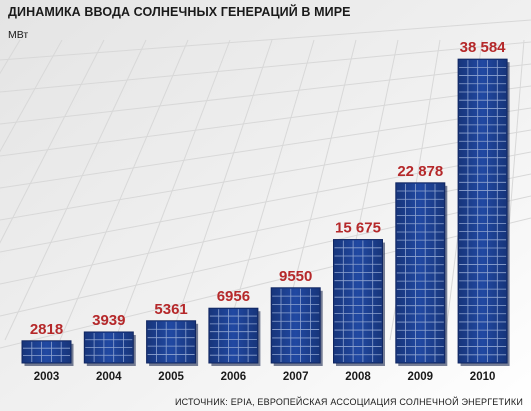 The width and height of the screenshot is (531, 411). I want to click on value-label-2010: 38 584, so click(483, 47).